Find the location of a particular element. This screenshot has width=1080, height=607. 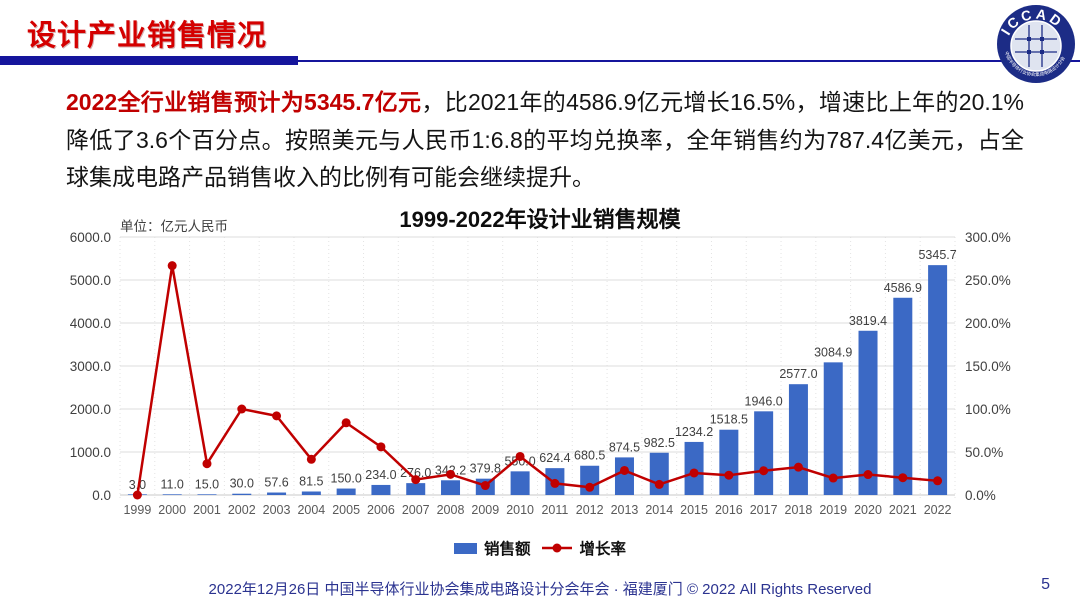

title-underline-thin is located at coordinates (540, 61).